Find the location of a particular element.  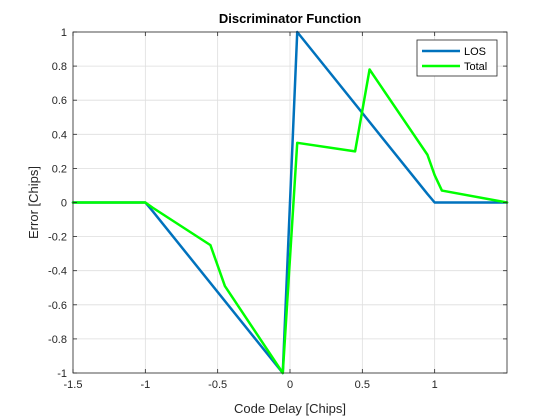

x-tick-label: -0.5 is located at coordinates (217, 385).